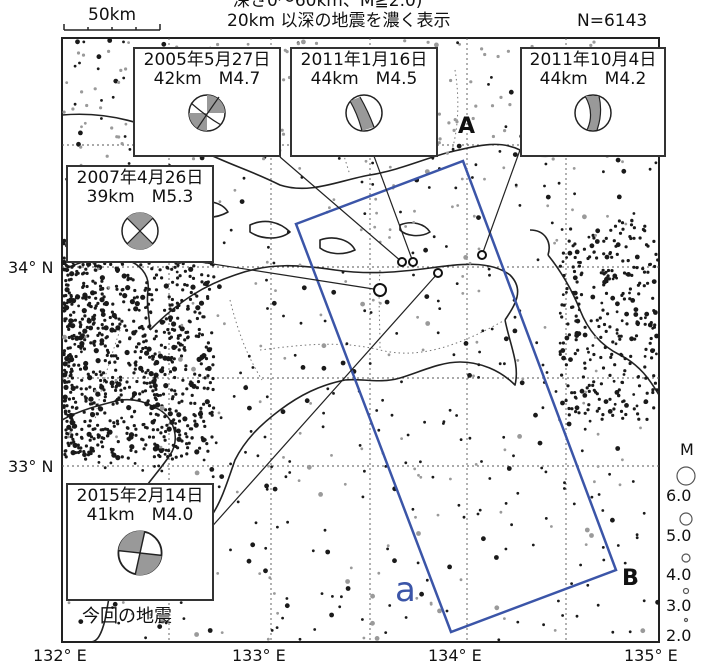  Describe the element at coordinates (455, 655) in the screenshot. I see `lon-label-134: 134° E` at that location.